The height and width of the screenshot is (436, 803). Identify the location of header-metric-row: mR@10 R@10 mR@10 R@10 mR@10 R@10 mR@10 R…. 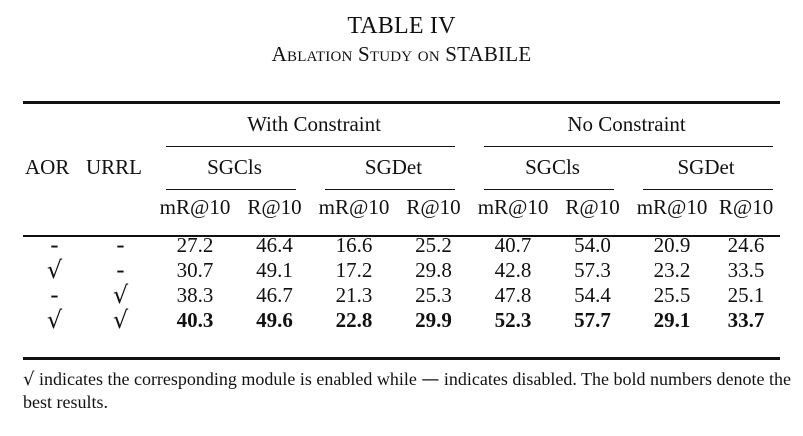
(401, 207).